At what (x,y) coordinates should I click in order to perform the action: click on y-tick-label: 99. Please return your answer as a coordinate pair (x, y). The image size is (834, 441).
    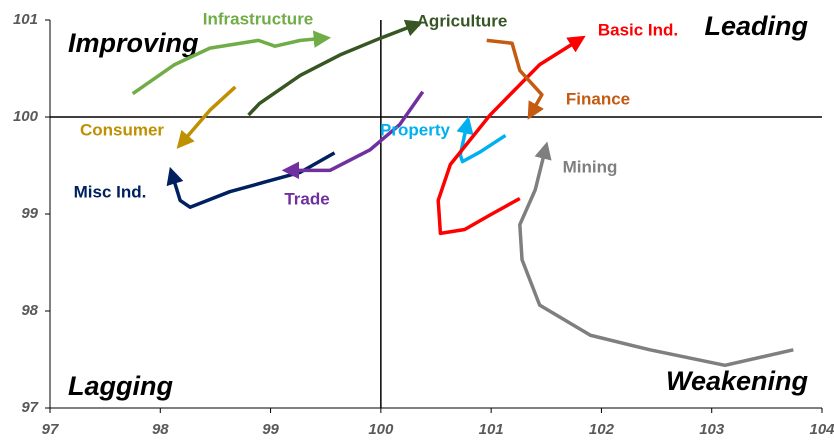
    Looking at the image, I should click on (29, 213).